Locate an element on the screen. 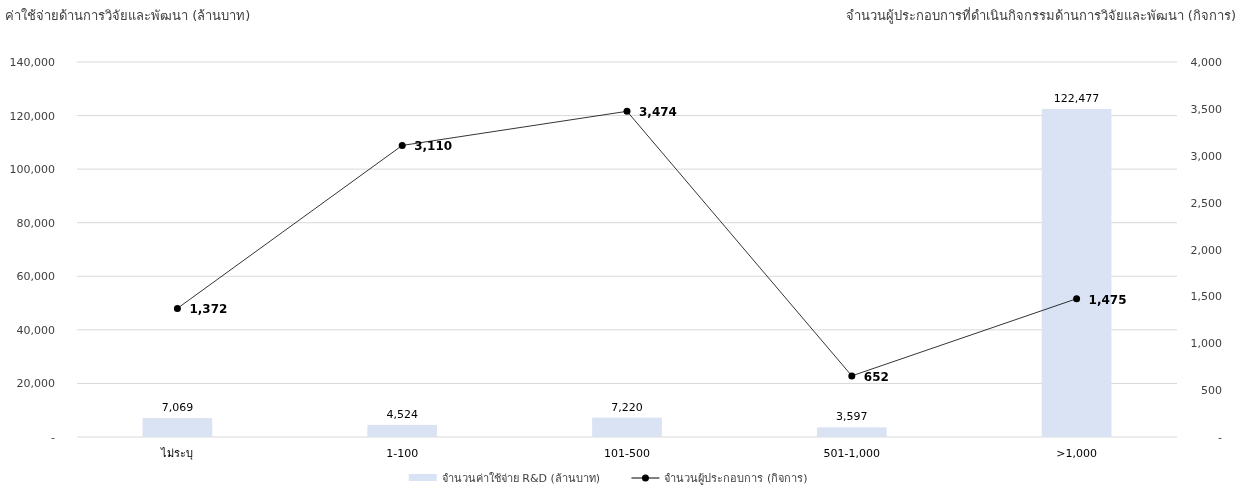 This screenshot has height=490, width=1244. y-tick-label: 120,000 is located at coordinates (32, 116).